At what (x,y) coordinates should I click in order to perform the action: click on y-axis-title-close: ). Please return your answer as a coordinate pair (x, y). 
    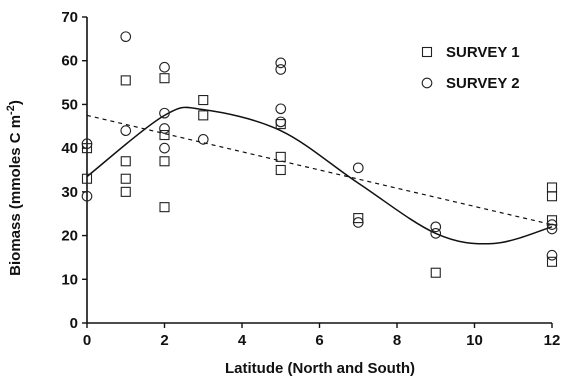
    Looking at the image, I should click on (15, 102).